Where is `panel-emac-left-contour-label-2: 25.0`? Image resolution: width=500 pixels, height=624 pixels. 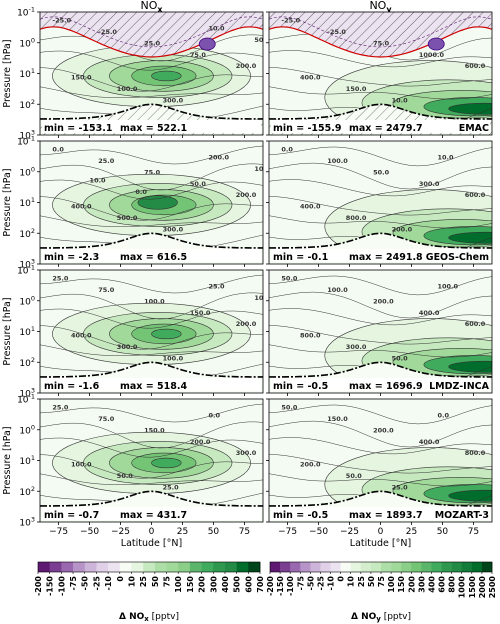
panel-emac-left-contour-label-2: 25.0 is located at coordinates (152, 43).